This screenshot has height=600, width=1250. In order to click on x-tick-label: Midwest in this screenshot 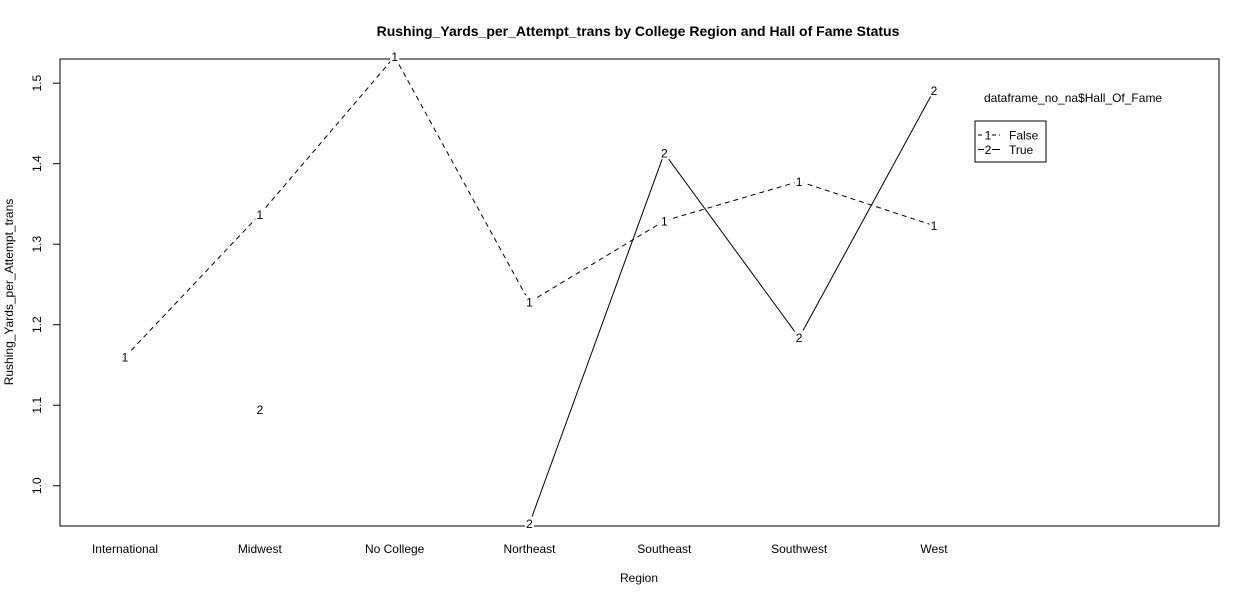, I will do `click(260, 549)`.